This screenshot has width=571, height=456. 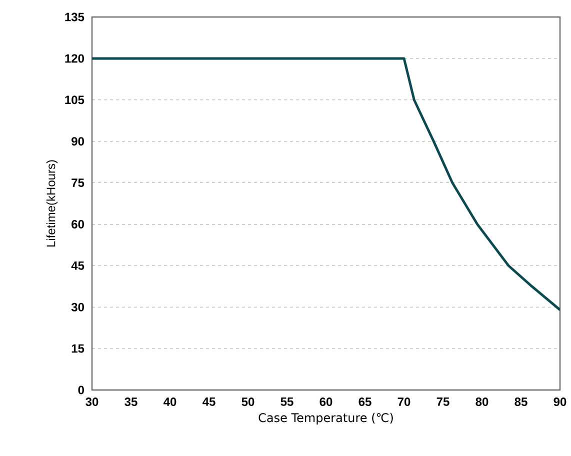 I want to click on y-tick-label: 60, so click(x=78, y=224).